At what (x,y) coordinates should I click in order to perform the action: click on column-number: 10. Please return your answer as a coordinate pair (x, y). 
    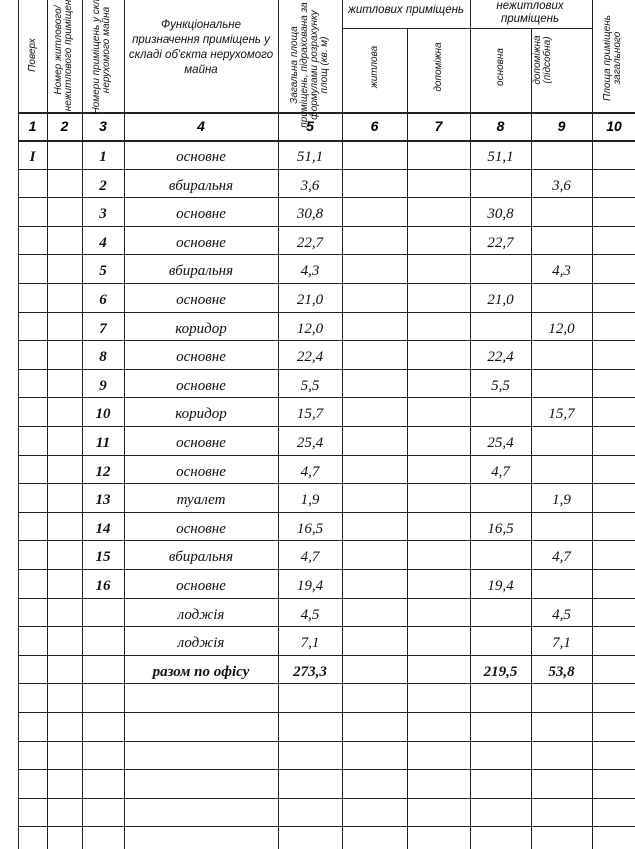
    Looking at the image, I should click on (614, 126).